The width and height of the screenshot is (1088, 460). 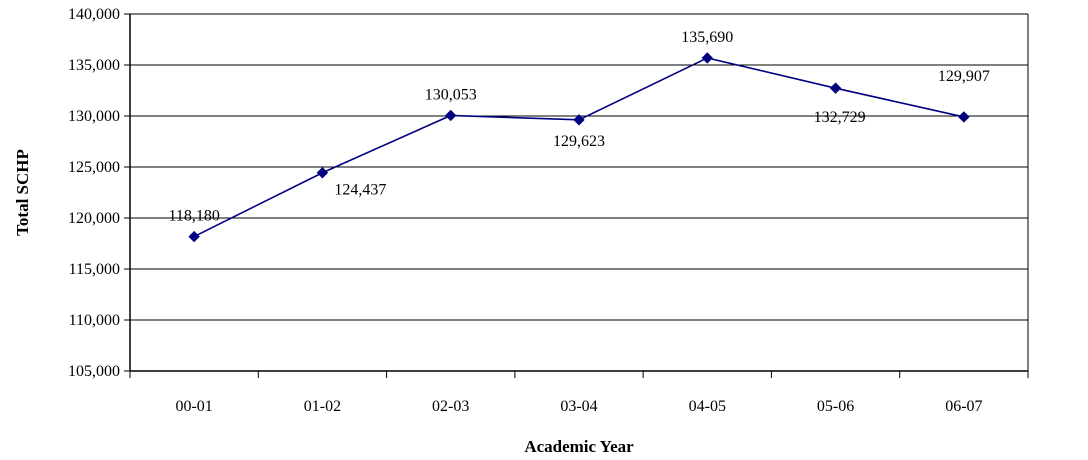 I want to click on y-tick-label: 140,000, so click(x=94, y=14).